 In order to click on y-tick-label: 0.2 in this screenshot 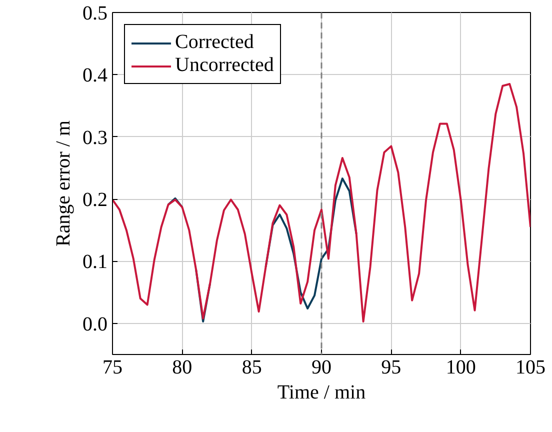, I will do `click(95, 200)`.